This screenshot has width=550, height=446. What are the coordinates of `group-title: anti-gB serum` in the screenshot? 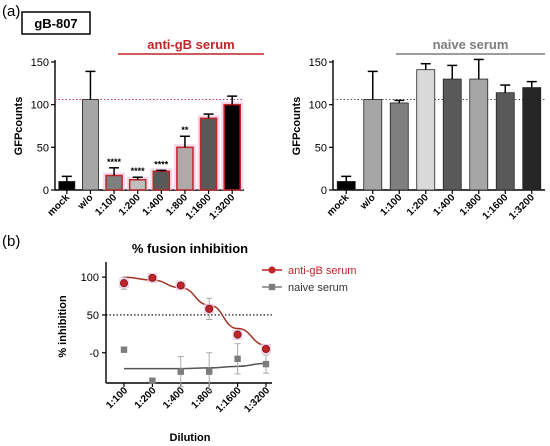 It's located at (190, 44).